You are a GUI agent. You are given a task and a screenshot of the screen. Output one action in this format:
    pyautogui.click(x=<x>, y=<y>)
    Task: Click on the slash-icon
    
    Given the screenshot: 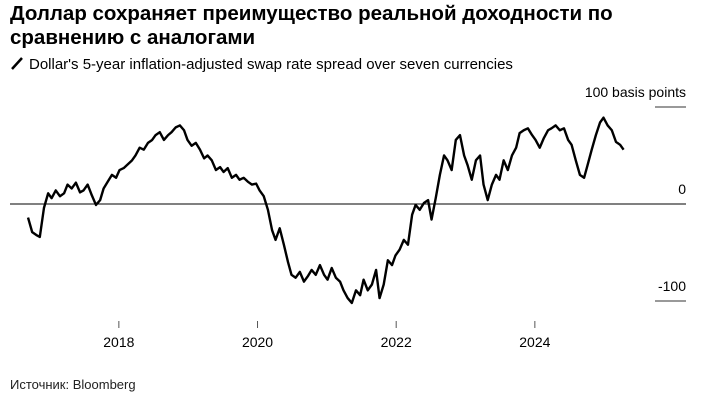 What is the action you would take?
    pyautogui.click(x=17, y=63)
    